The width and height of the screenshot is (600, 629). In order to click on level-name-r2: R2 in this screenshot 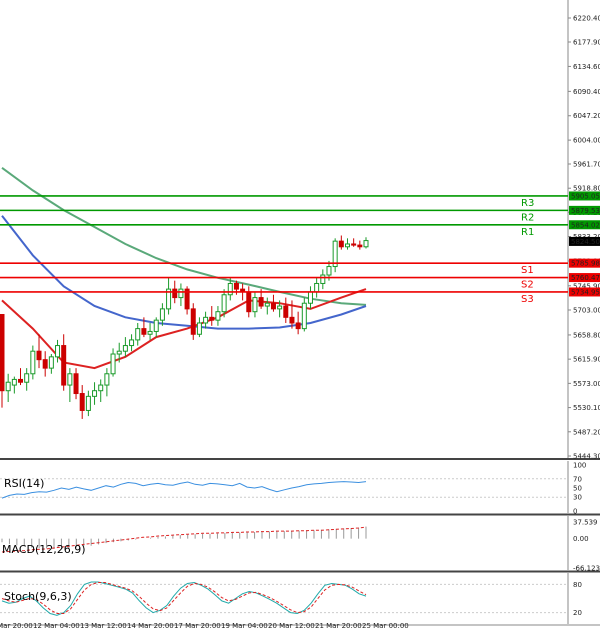, I will do `click(527, 217)`.